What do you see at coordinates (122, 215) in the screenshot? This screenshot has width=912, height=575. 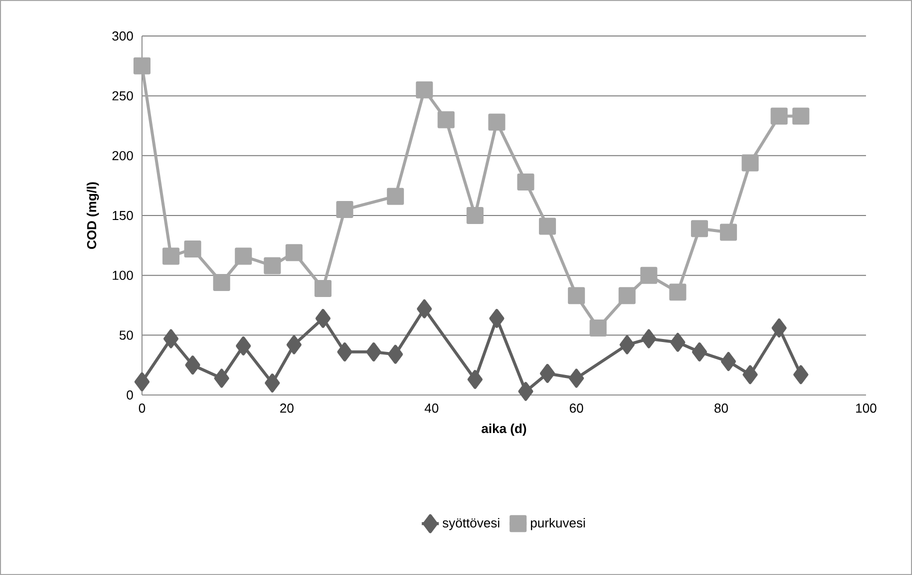 I see `y-tick-label: 150` at bounding box center [122, 215].